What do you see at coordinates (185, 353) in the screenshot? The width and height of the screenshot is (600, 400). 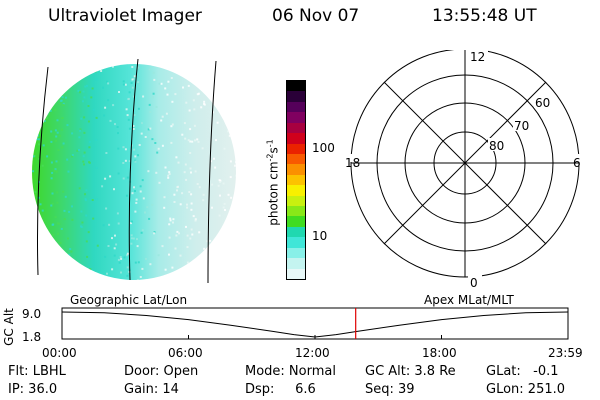 I see `xtick-label: 06:00` at bounding box center [185, 353].